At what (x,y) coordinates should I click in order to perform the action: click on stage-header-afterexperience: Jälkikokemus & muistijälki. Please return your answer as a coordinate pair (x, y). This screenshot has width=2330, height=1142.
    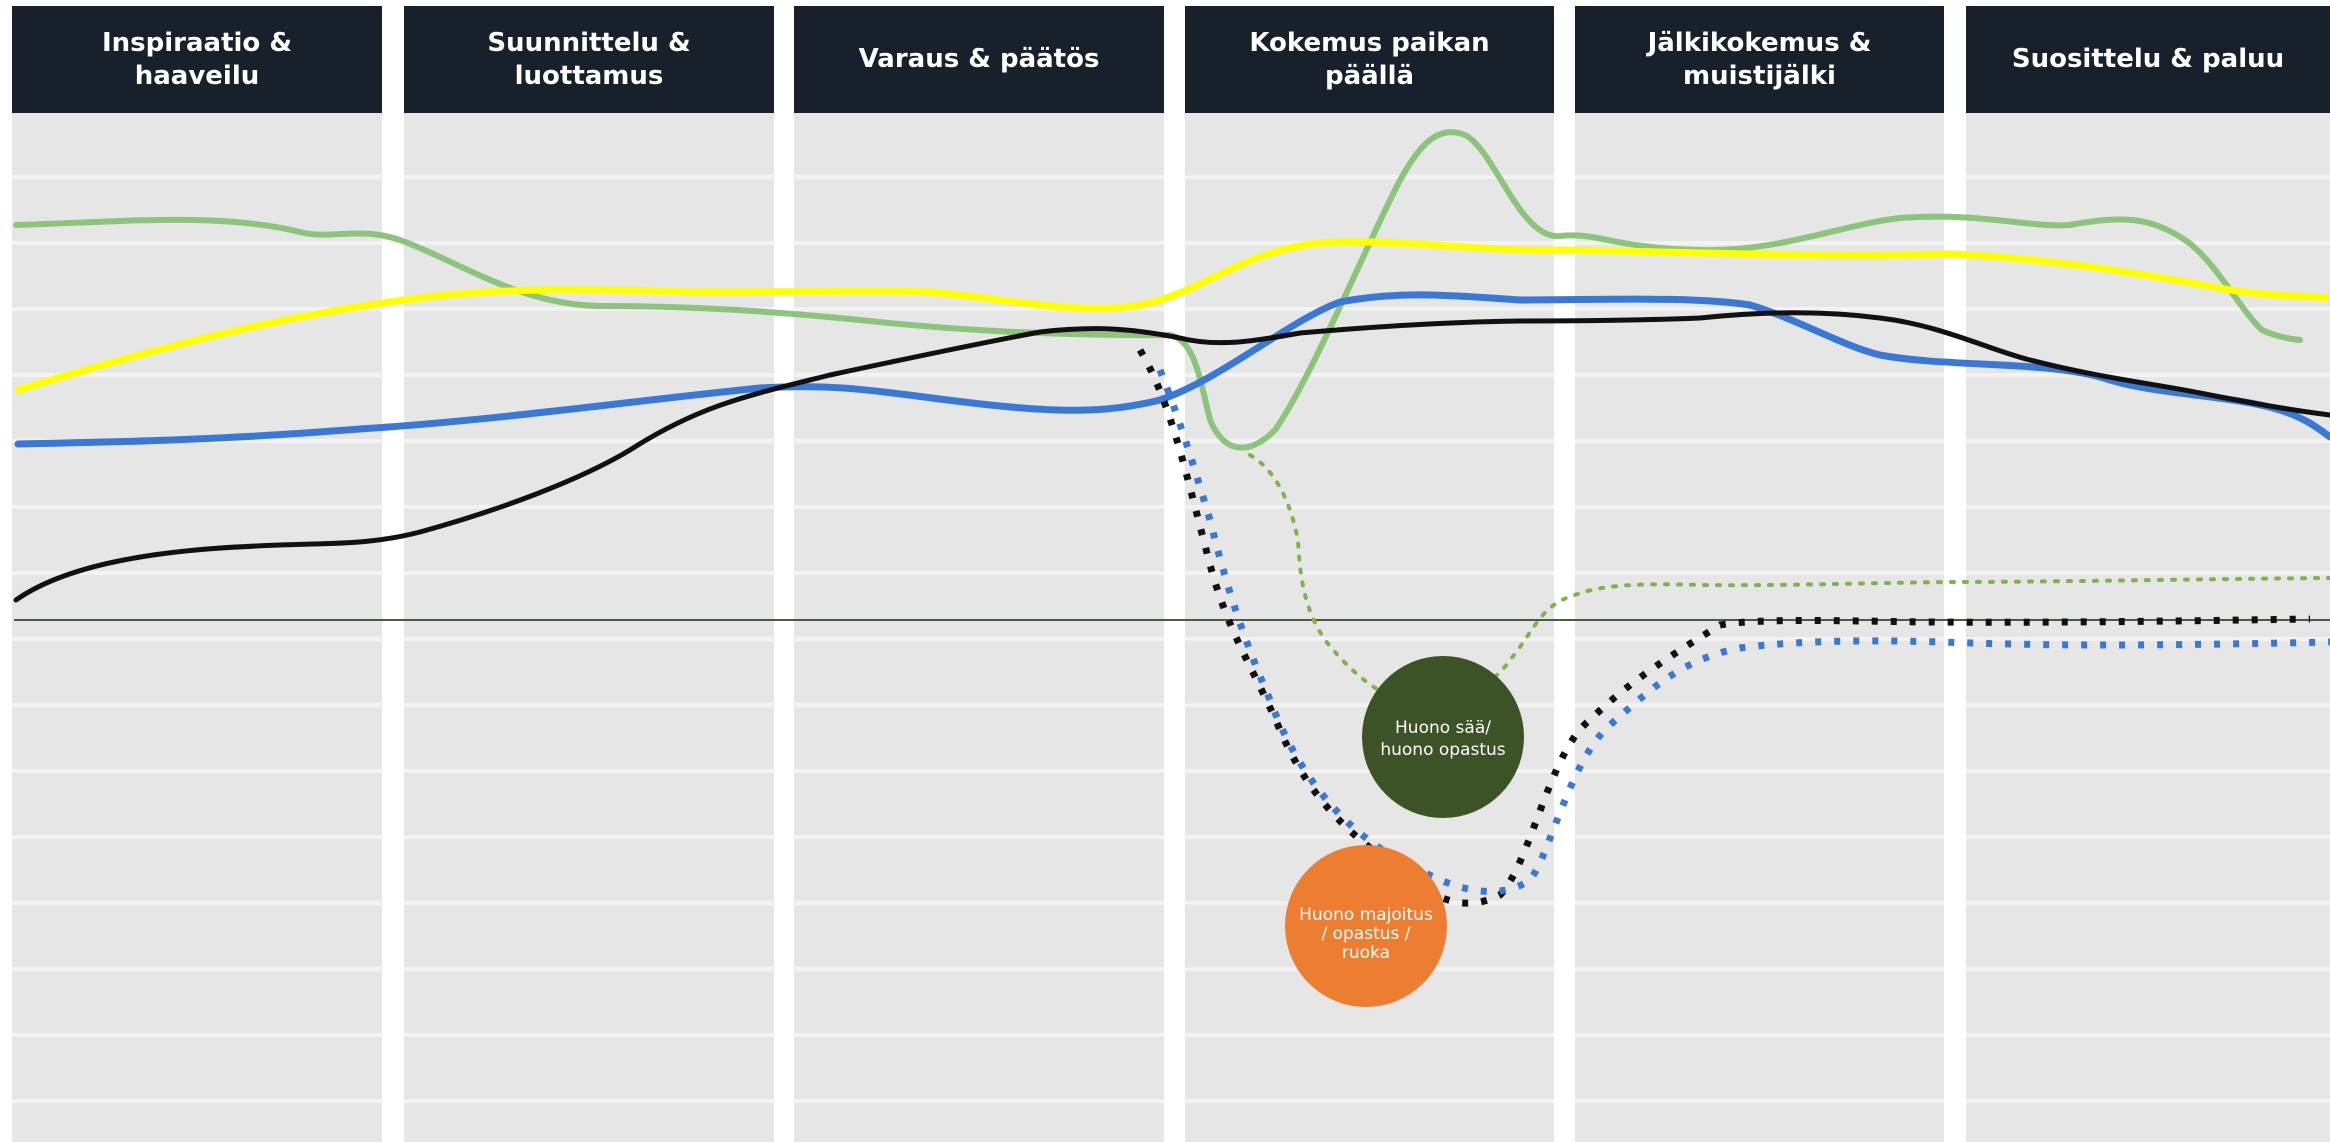
    Looking at the image, I should click on (1759, 59).